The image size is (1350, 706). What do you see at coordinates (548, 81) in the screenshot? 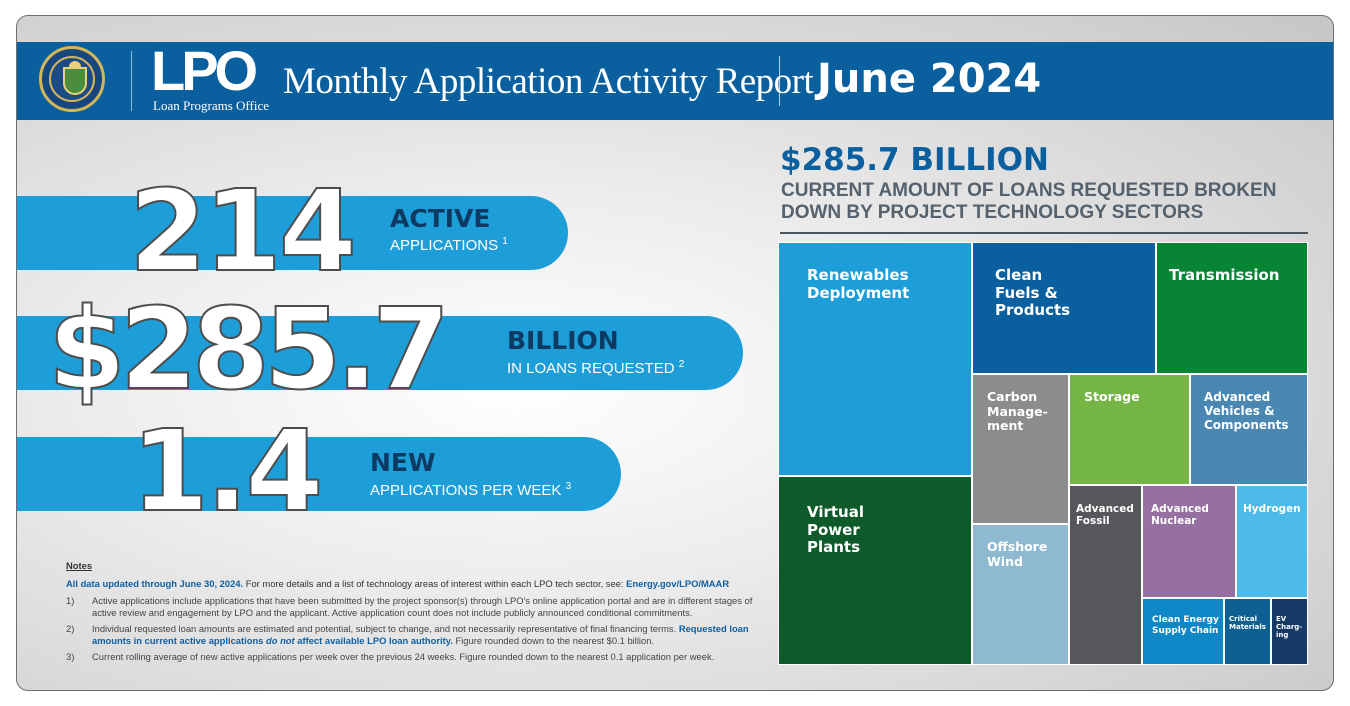
I see `report-title: Monthly Application Activity Report` at bounding box center [548, 81].